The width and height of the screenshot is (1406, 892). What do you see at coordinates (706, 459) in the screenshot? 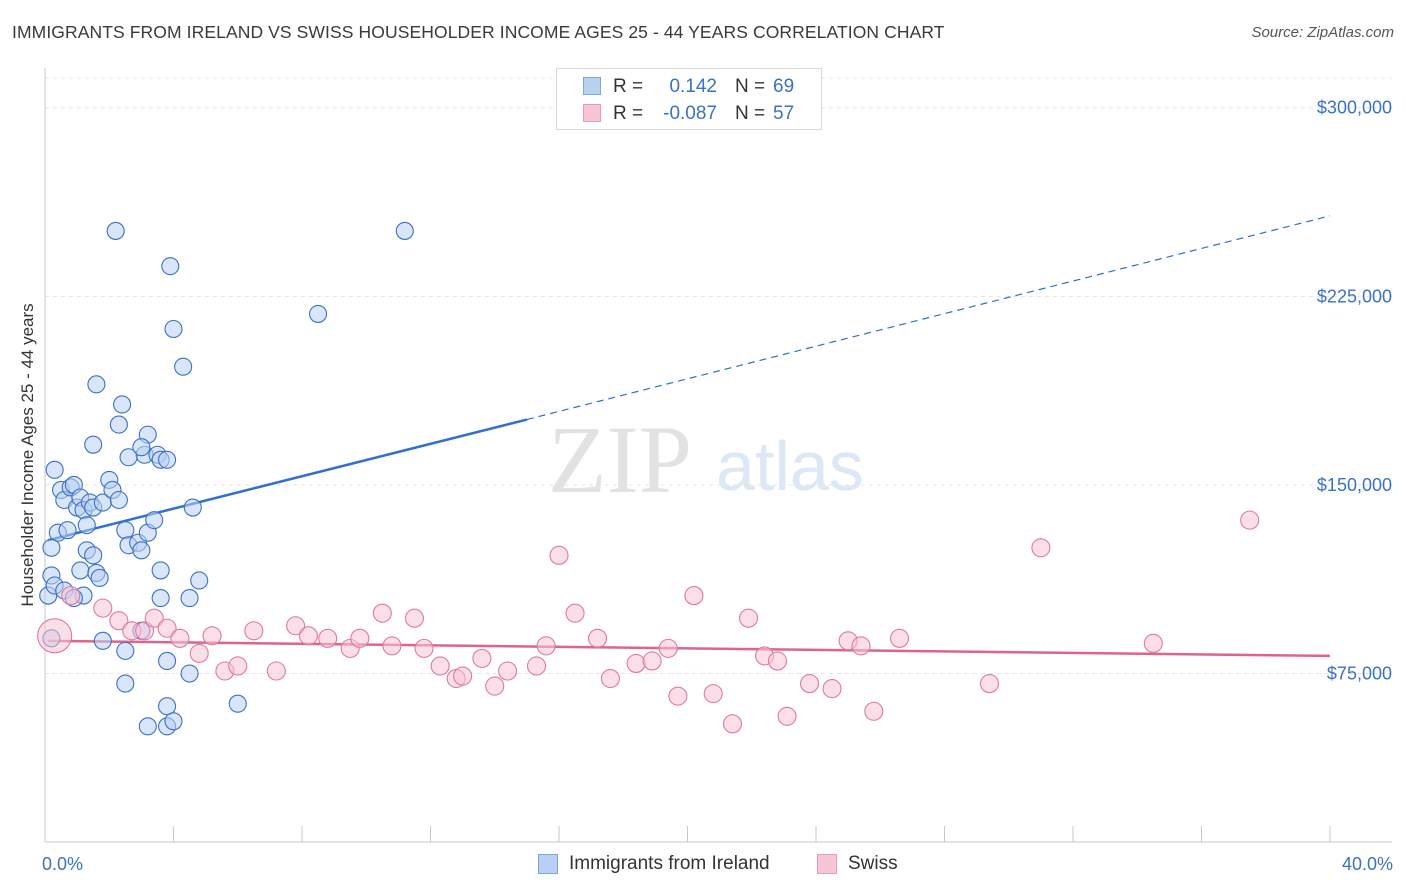
I see `watermark: ZIP atlas` at bounding box center [706, 459].